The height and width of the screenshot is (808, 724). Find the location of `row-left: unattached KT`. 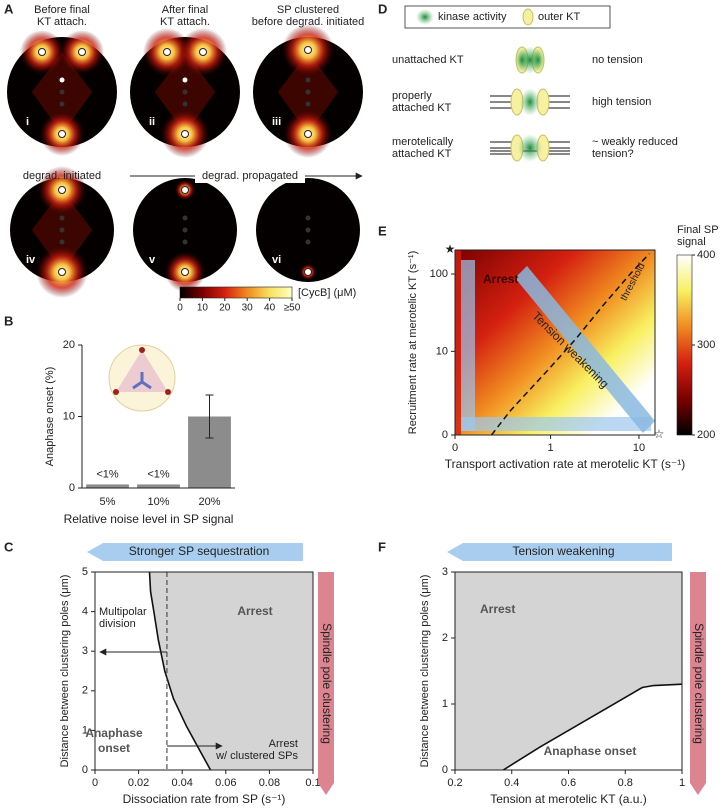

row-left: unattached KT is located at coordinates (428, 60).